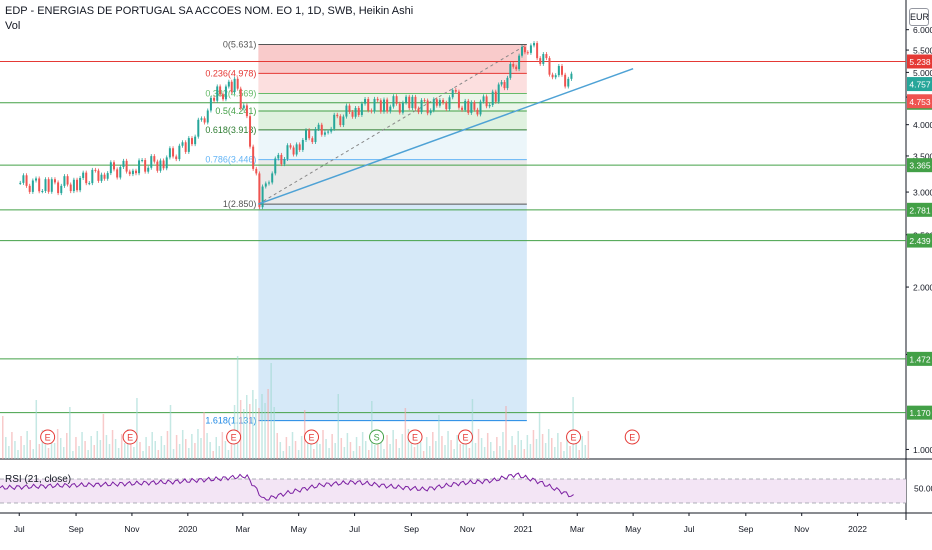  What do you see at coordinates (230, 130) in the screenshot?
I see `fib-level-label: 0.618(3.913)` at bounding box center [230, 130].